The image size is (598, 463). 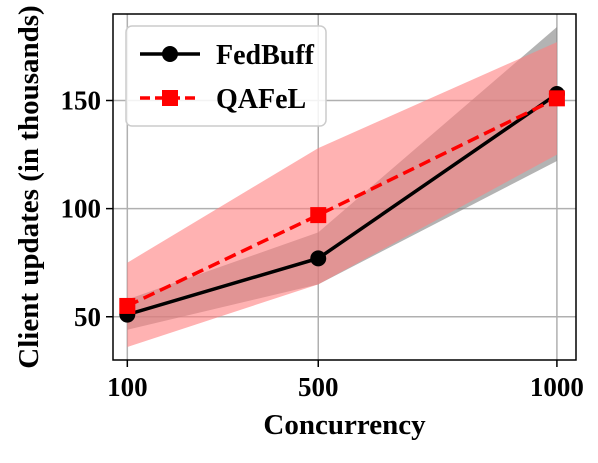 I want to click on legend-label-fedbuff: FedBuff, so click(x=265, y=55).